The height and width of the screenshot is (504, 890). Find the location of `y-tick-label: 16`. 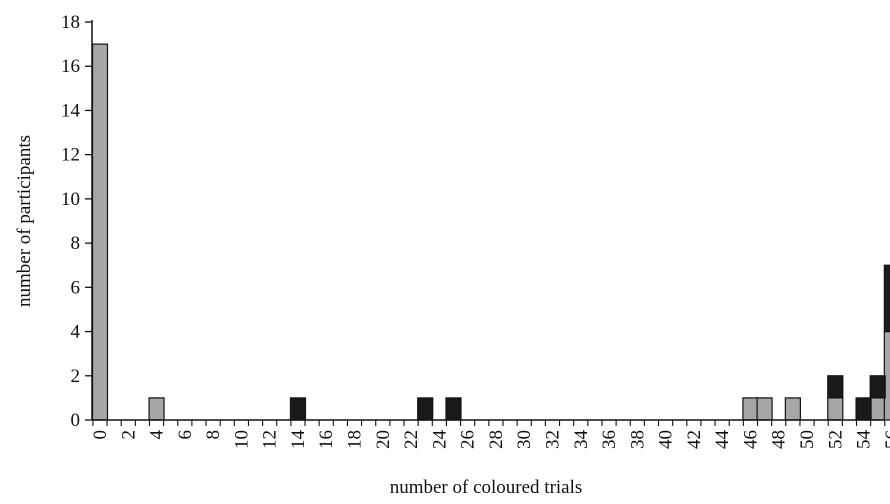

y-tick-label: 16 is located at coordinates (70, 66).